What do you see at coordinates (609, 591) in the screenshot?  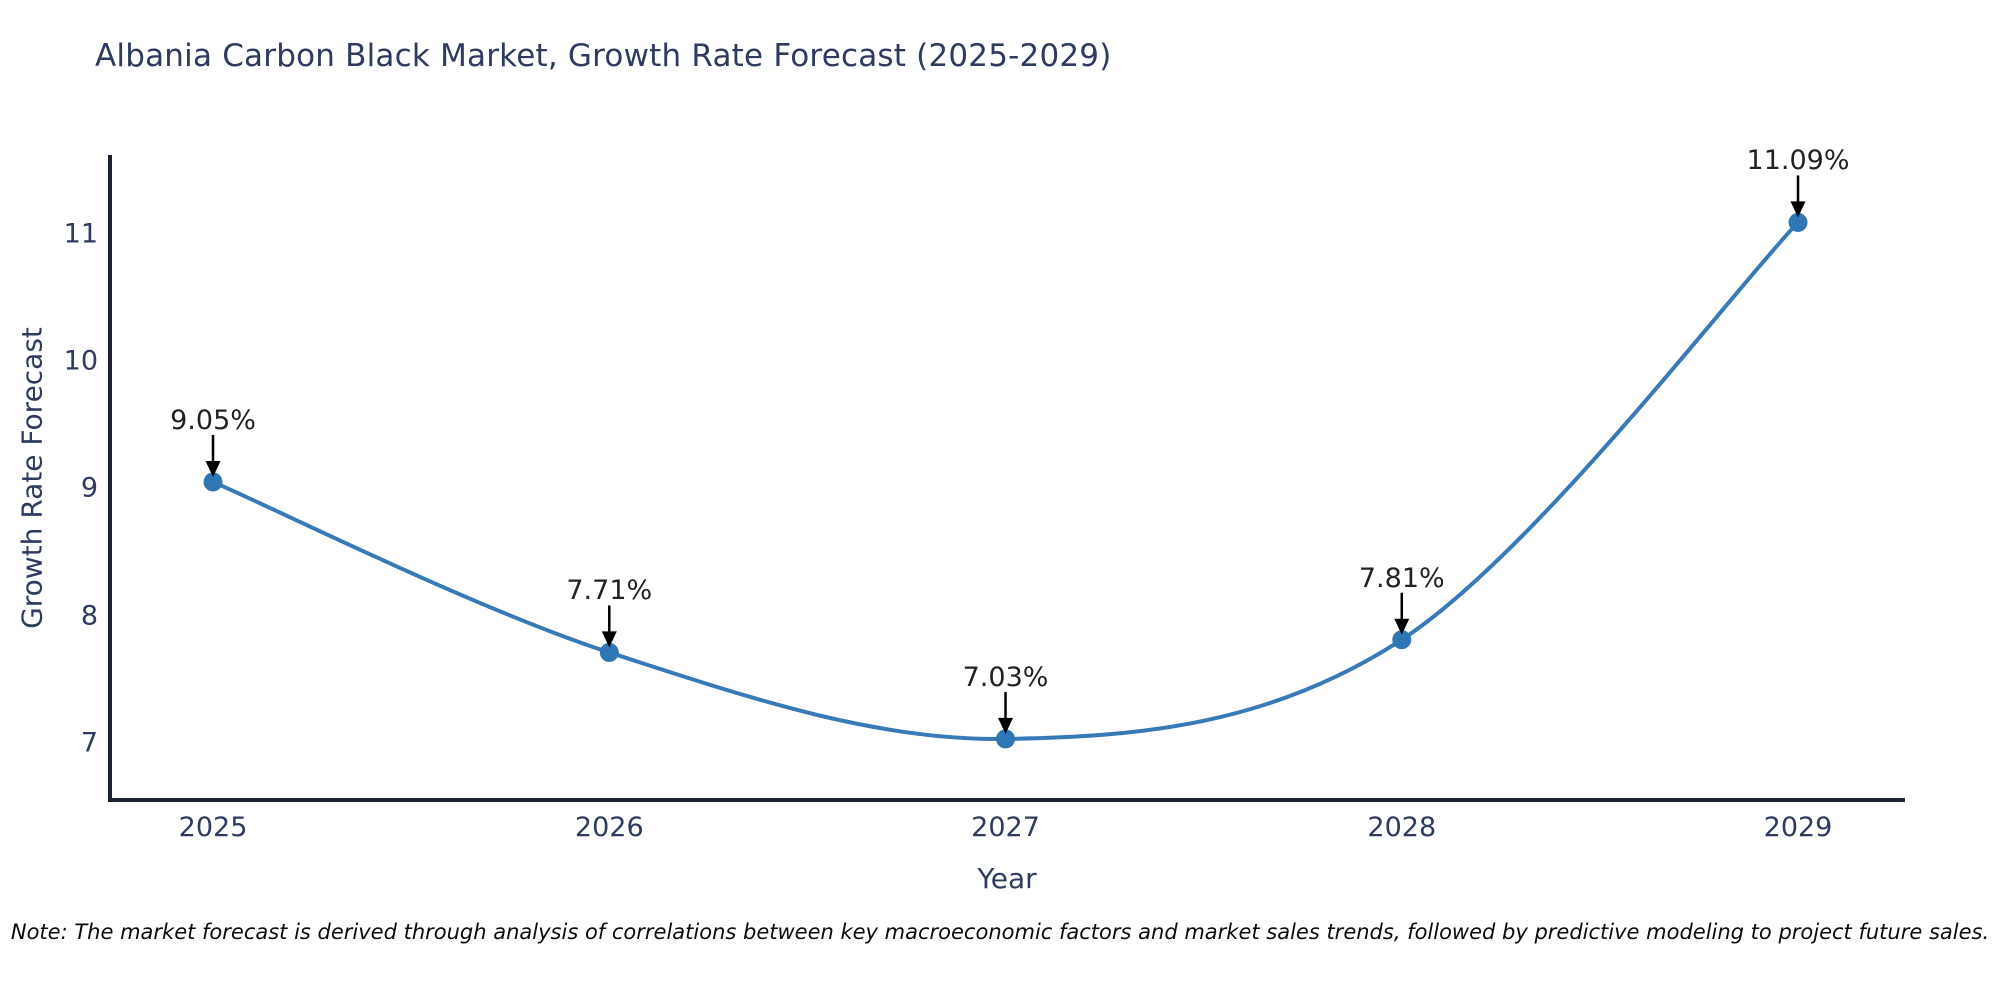 I see `point-value-label: 7.71%` at bounding box center [609, 591].